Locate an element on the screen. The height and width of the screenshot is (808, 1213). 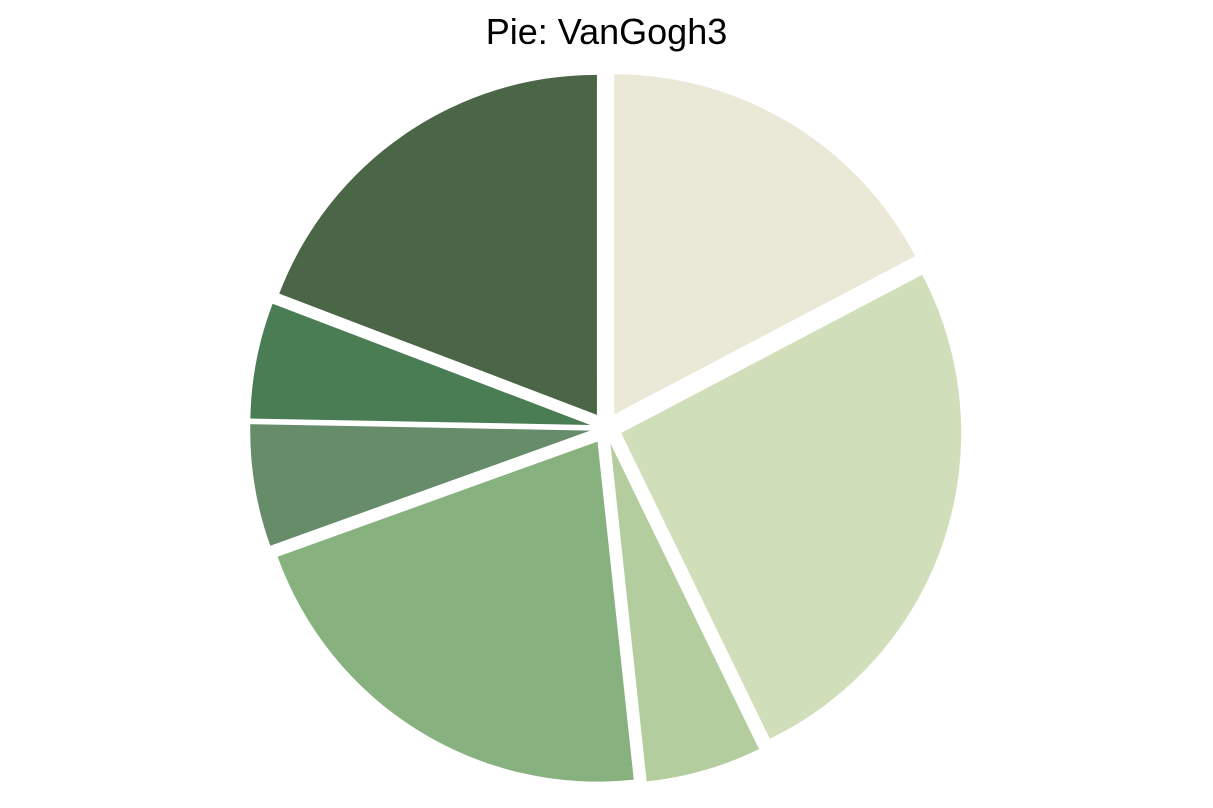
chart-title: Pie: VanGogh3 is located at coordinates (606, 31).